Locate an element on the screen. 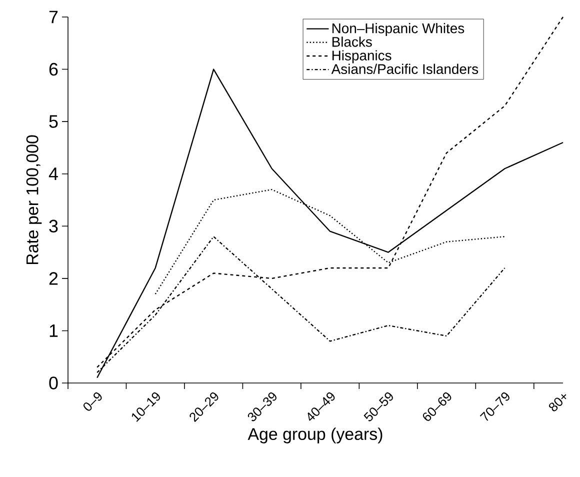 Image resolution: width=580 pixels, height=477 pixels. y-tick-label: 0 is located at coordinates (53, 383).